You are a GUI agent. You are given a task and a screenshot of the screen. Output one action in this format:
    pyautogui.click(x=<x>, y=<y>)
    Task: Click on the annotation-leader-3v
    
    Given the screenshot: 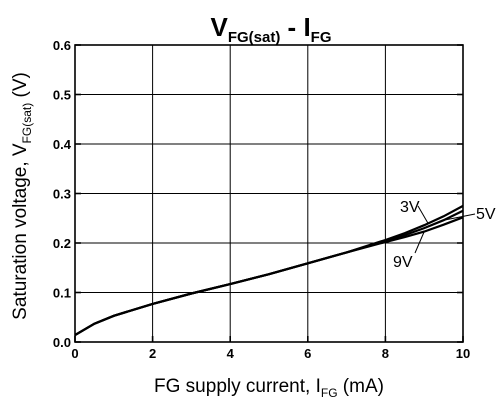 What is the action you would take?
    pyautogui.click(x=423, y=214)
    